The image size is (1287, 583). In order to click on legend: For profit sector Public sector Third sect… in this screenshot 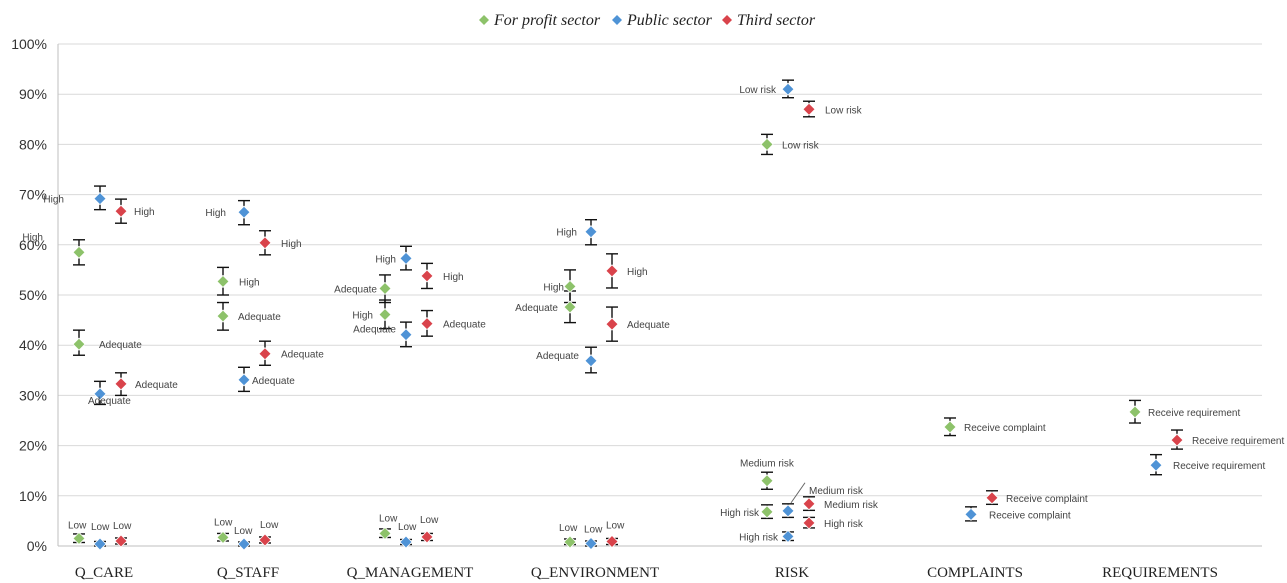, I will do `click(647, 20)`.